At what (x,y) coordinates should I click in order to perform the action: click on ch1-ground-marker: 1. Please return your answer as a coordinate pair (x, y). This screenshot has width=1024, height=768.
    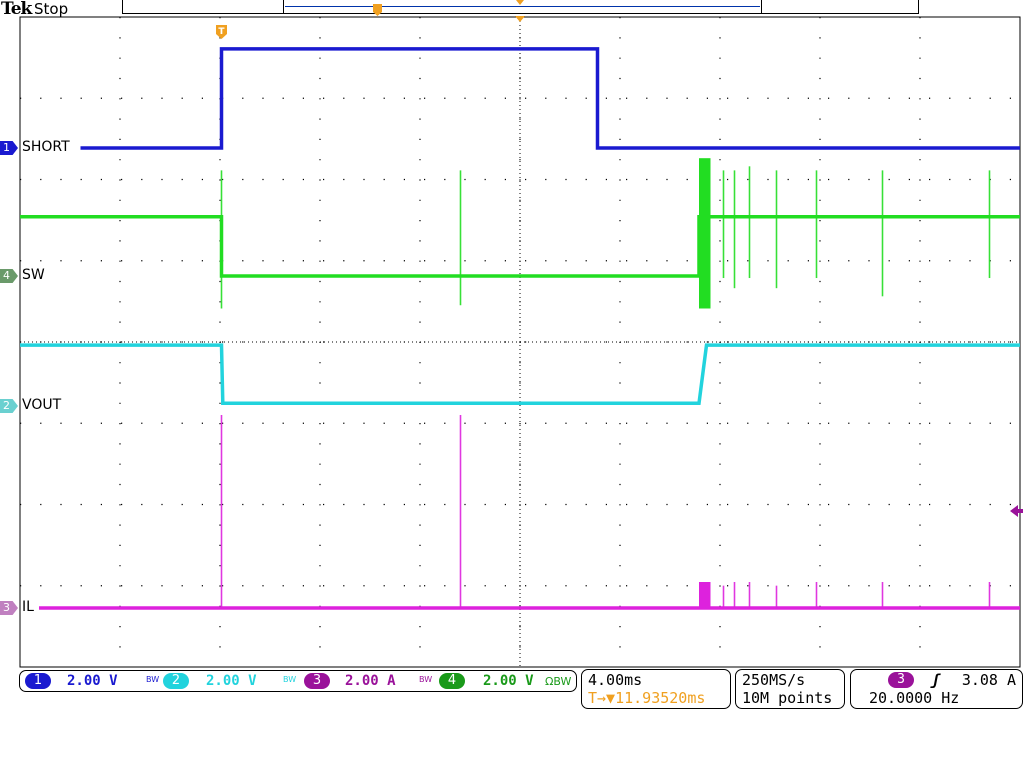
    Looking at the image, I should click on (9, 148).